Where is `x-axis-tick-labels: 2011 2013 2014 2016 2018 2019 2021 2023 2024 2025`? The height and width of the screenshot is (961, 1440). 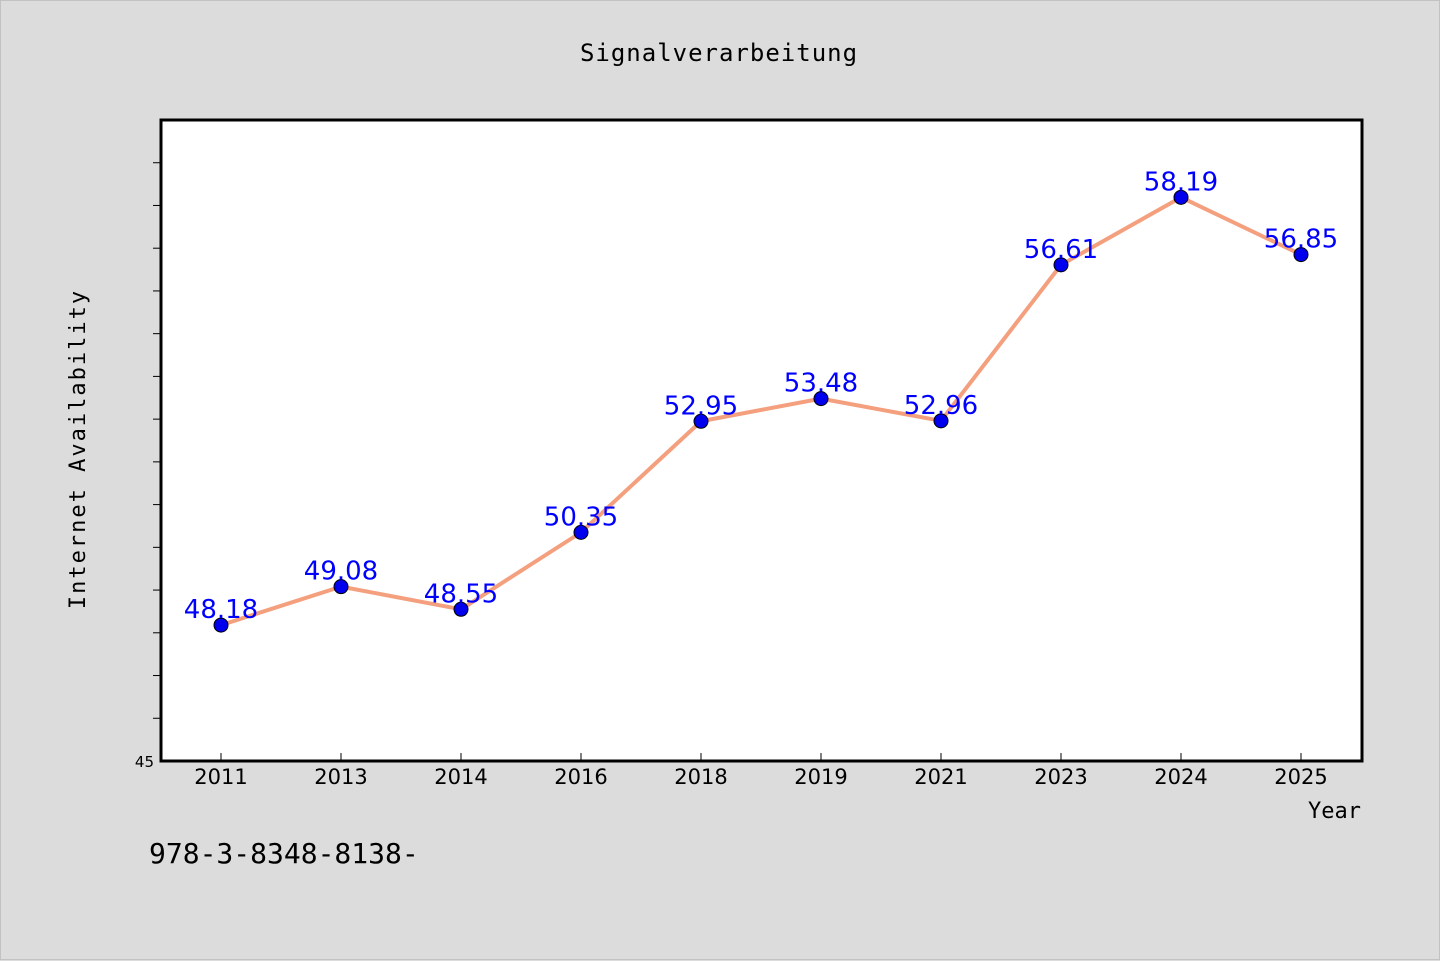
x-axis-tick-labels: 2011 2013 2014 2016 2018 2019 2021 2023 2024 2025 is located at coordinates (760, 777).